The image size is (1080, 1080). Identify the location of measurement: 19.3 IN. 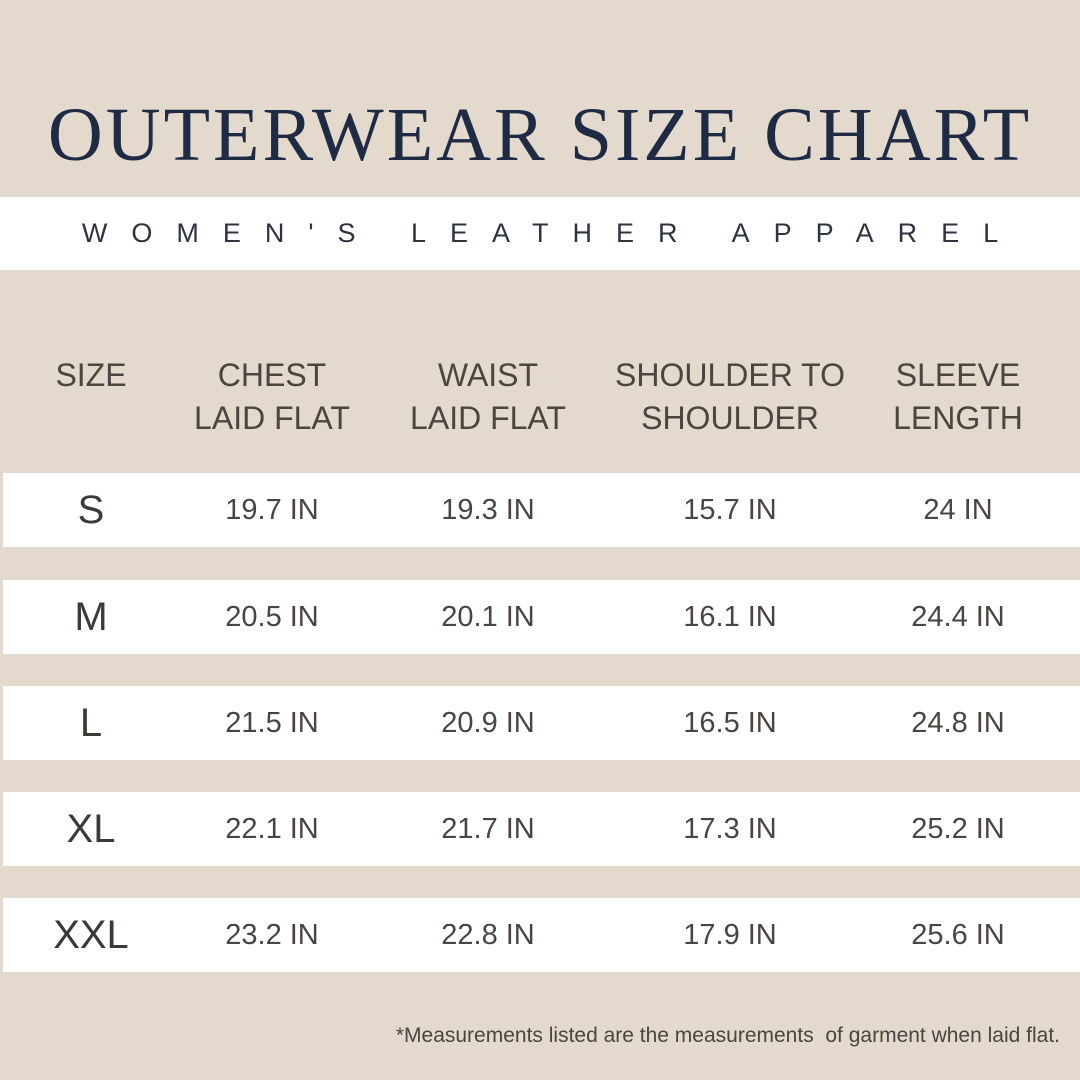
(488, 510).